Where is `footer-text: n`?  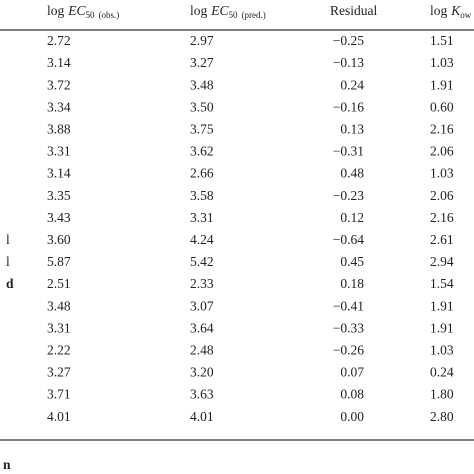
footer-text: n is located at coordinates (7, 464).